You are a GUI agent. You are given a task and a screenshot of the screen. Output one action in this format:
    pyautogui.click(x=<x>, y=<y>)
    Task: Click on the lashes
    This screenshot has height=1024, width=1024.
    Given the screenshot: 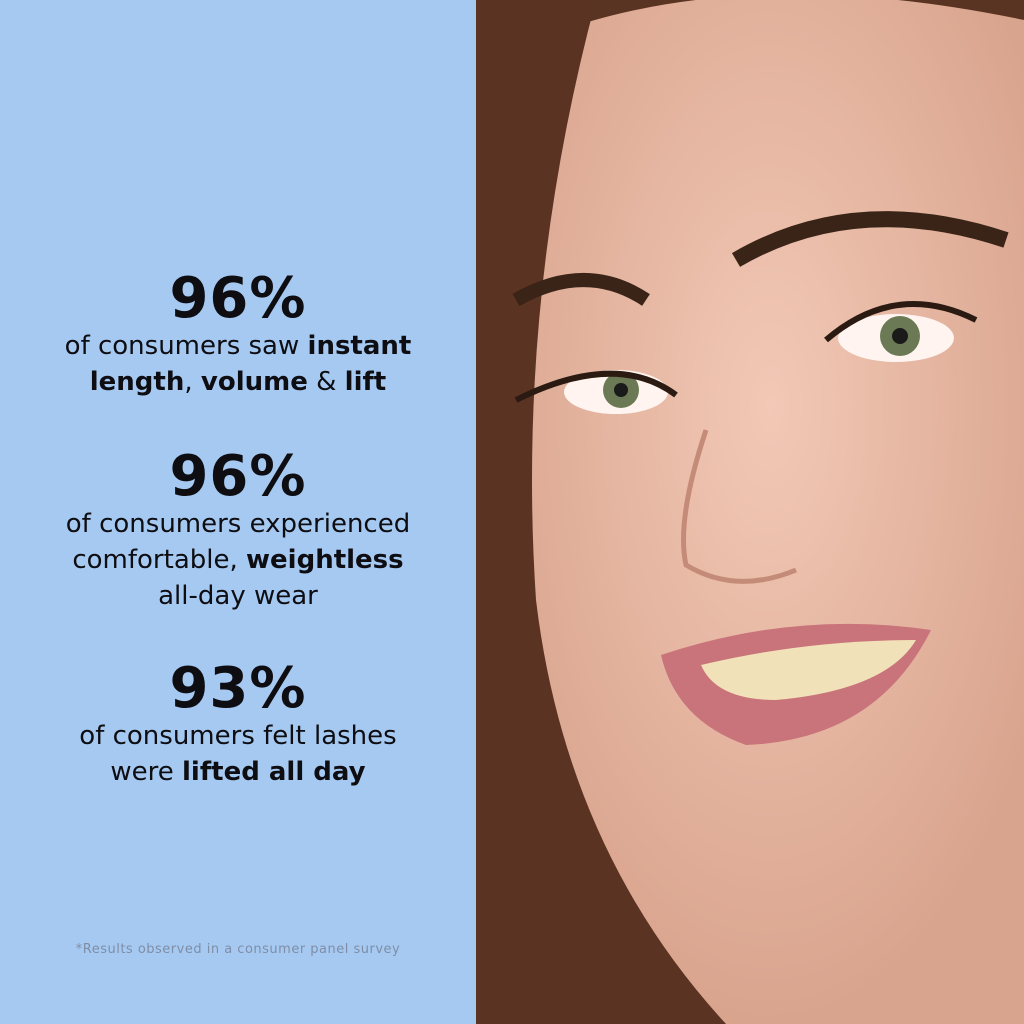 What is the action you would take?
    pyautogui.click(x=746, y=352)
    